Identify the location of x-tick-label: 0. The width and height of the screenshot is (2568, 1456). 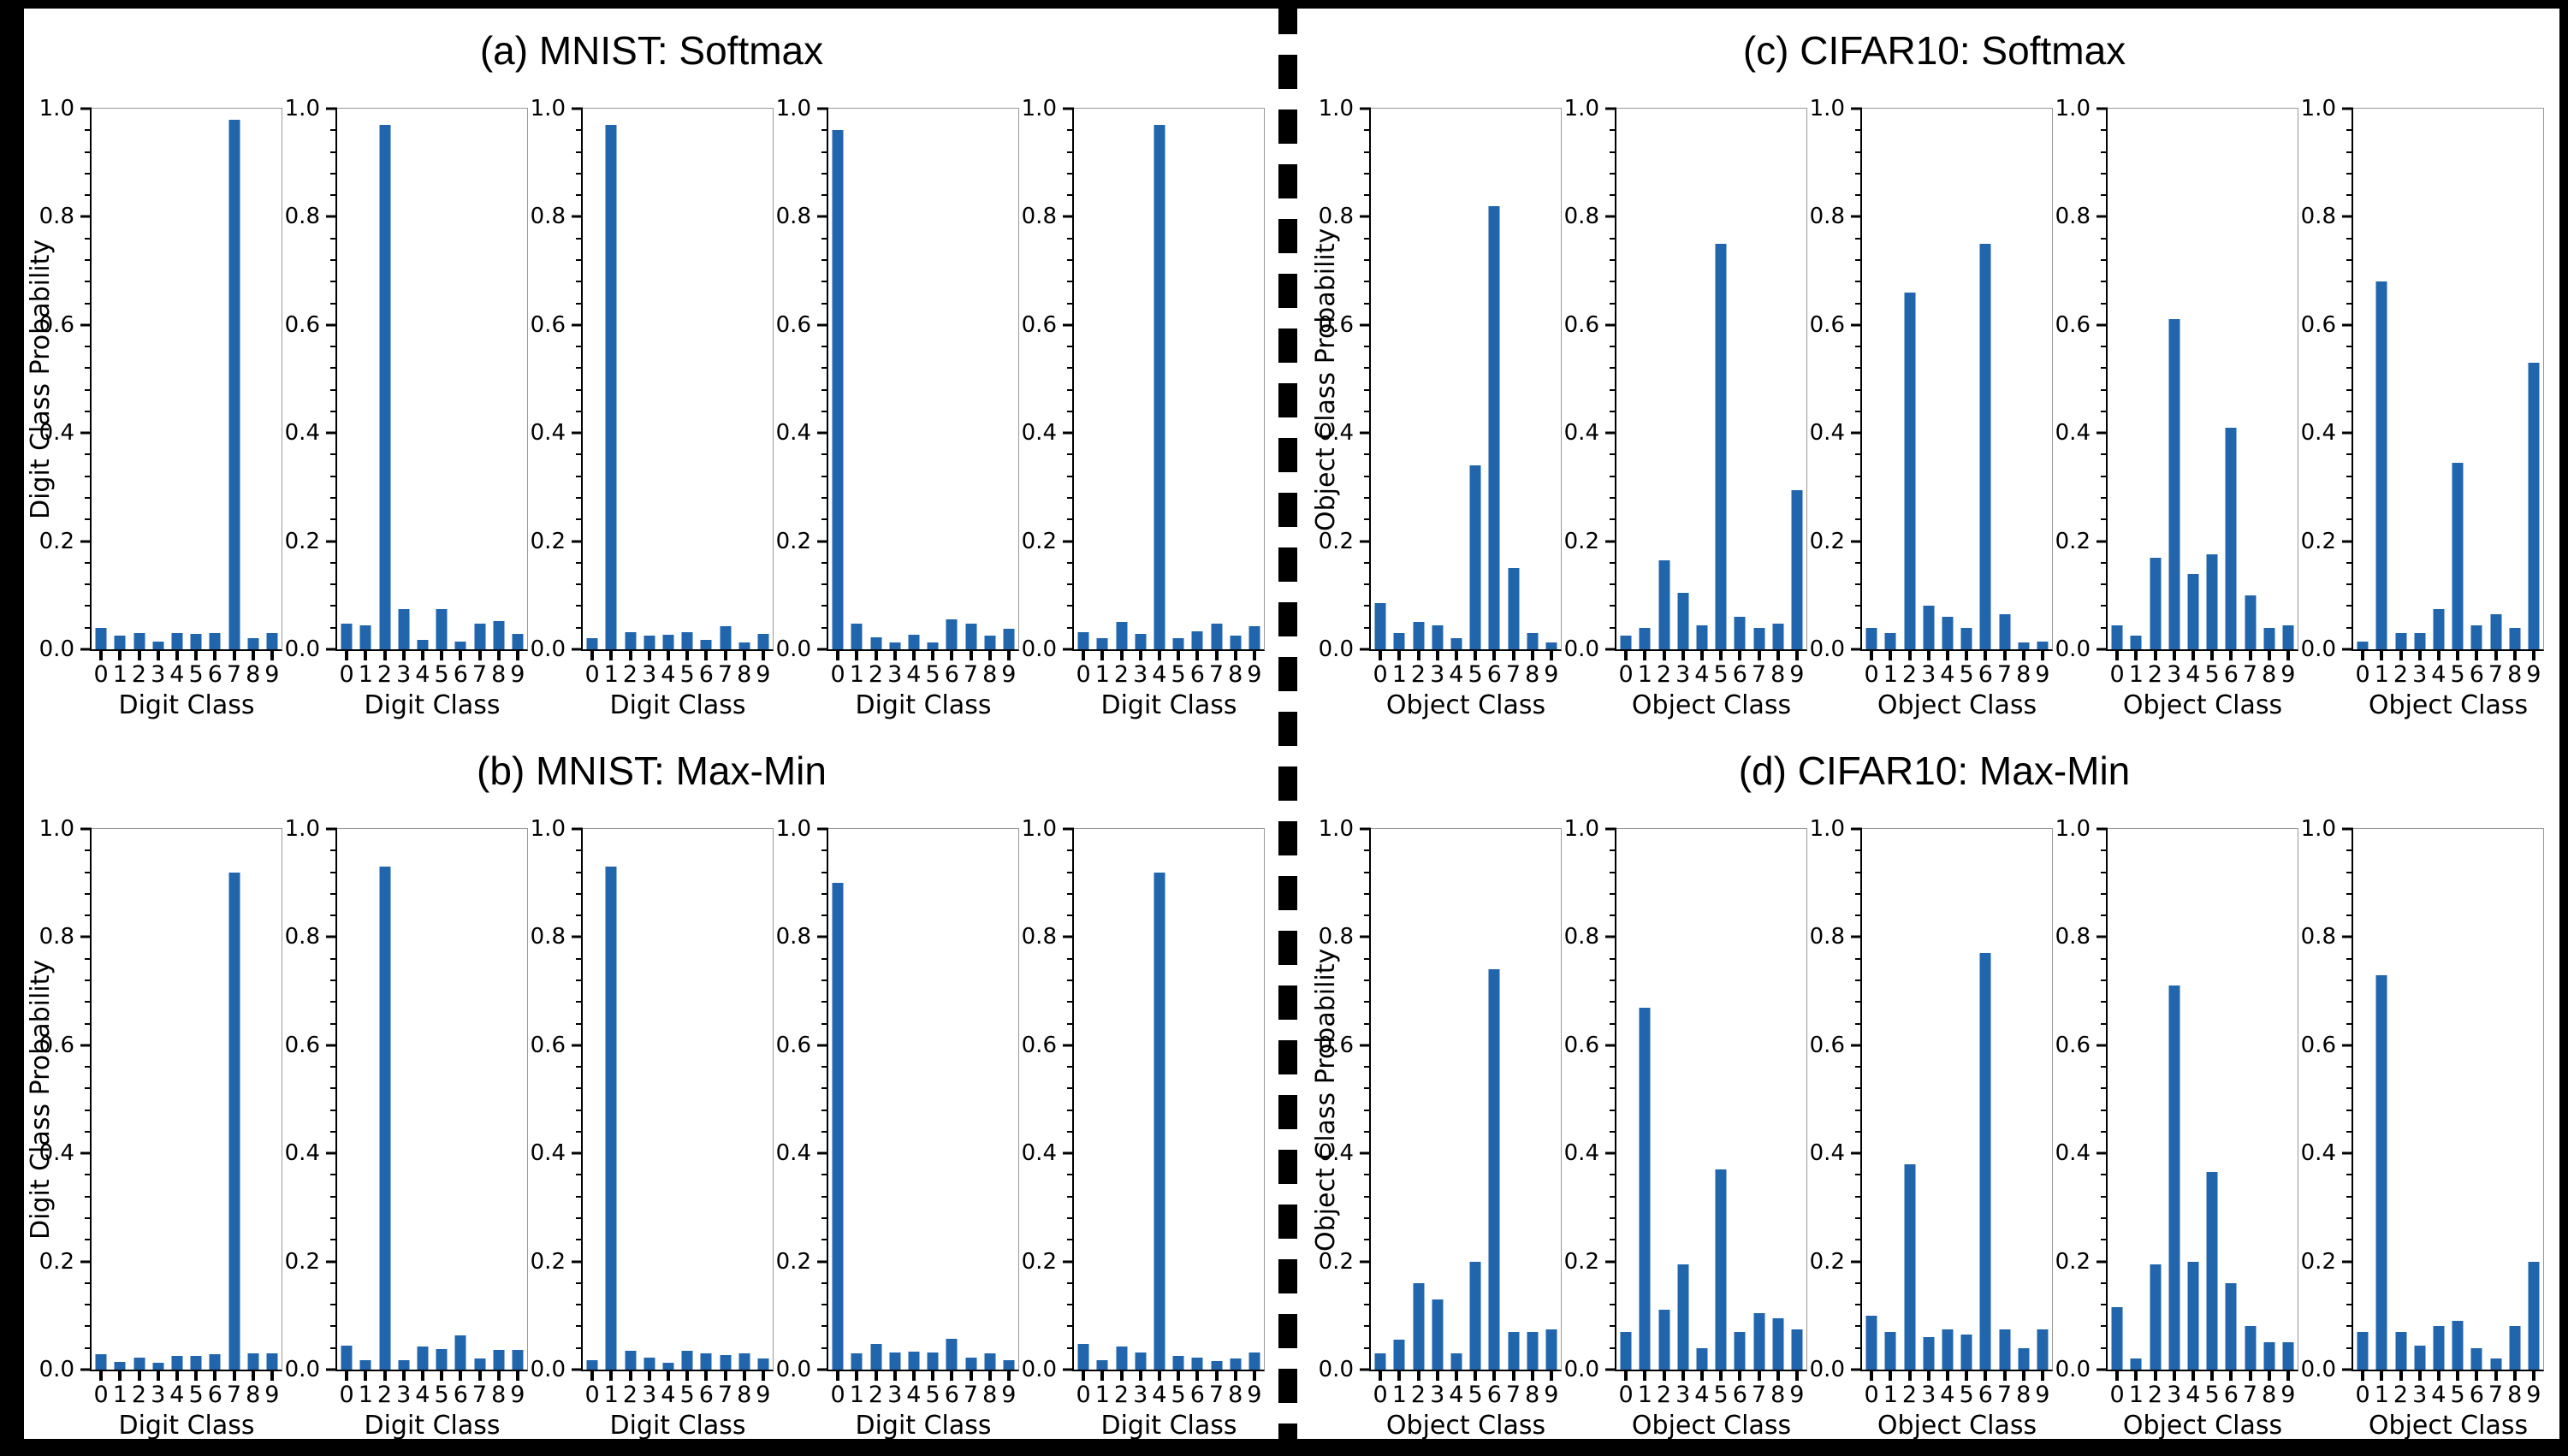
(837, 674).